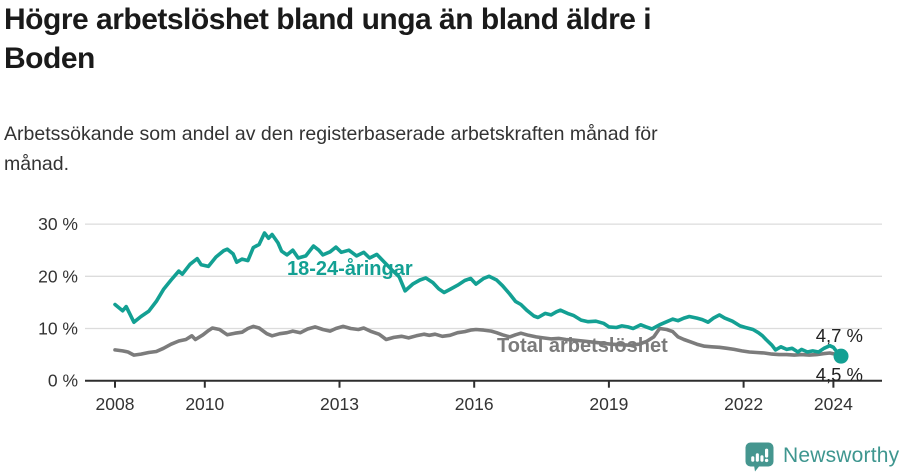 The image size is (900, 474). Describe the element at coordinates (582, 346) in the screenshot. I see `series-label-total: Total arbetslöshet` at that location.